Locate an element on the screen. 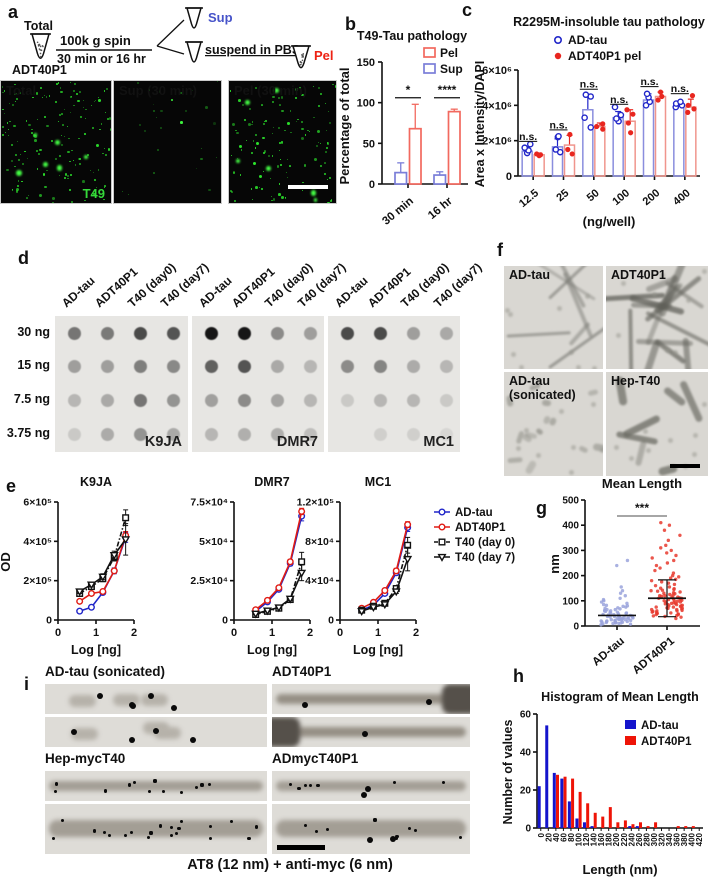  svg-text: Log [ng] is located at coordinates (378, 650).